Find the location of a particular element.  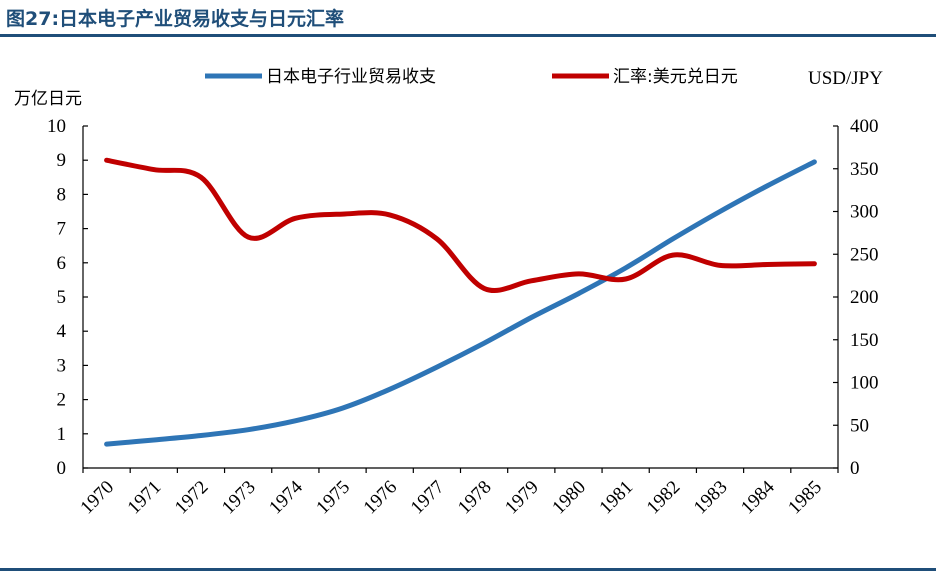

right-tick-label: 300 is located at coordinates (864, 212).